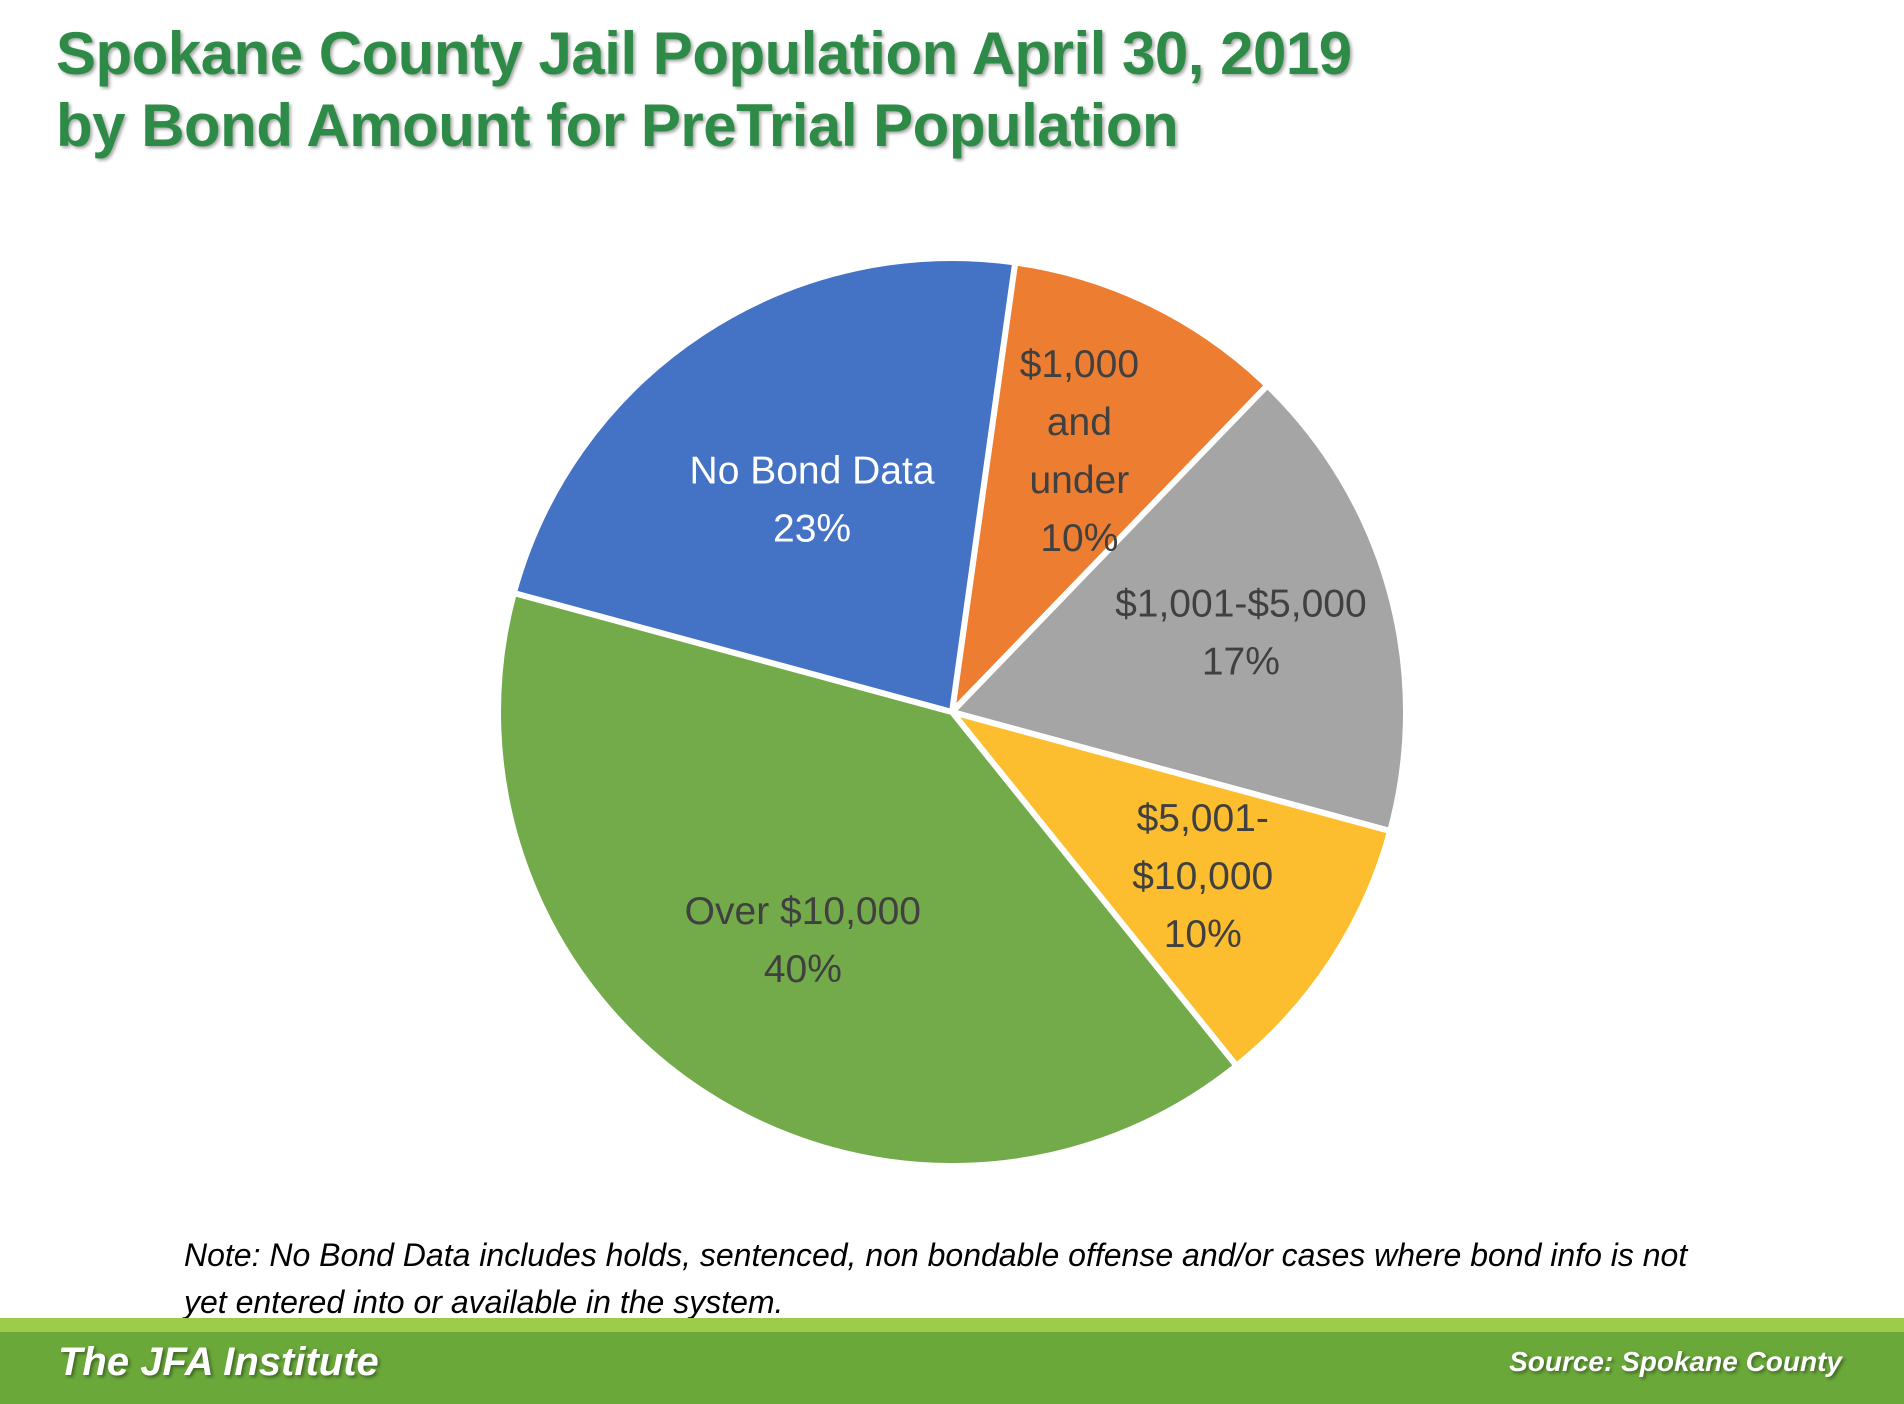  Describe the element at coordinates (1241, 603) in the screenshot. I see `slice-label-1-line-0: $1,001-$5,000` at that location.